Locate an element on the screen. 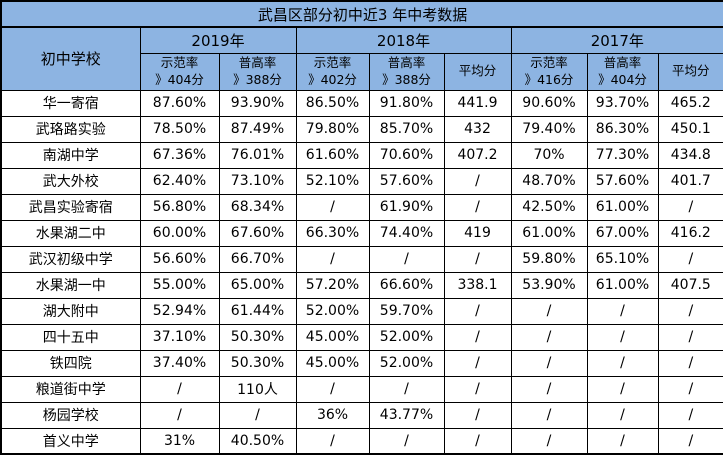 Image resolution: width=723 pixels, height=455 pixels. data-cell: 77.30% is located at coordinates (622, 155).